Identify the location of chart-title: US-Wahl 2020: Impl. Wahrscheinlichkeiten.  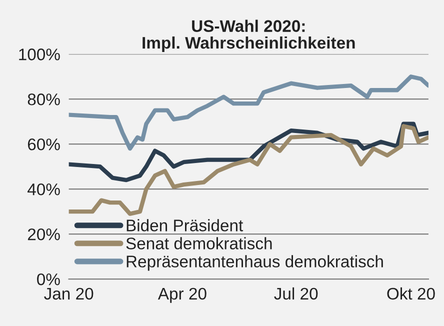
(248, 36).